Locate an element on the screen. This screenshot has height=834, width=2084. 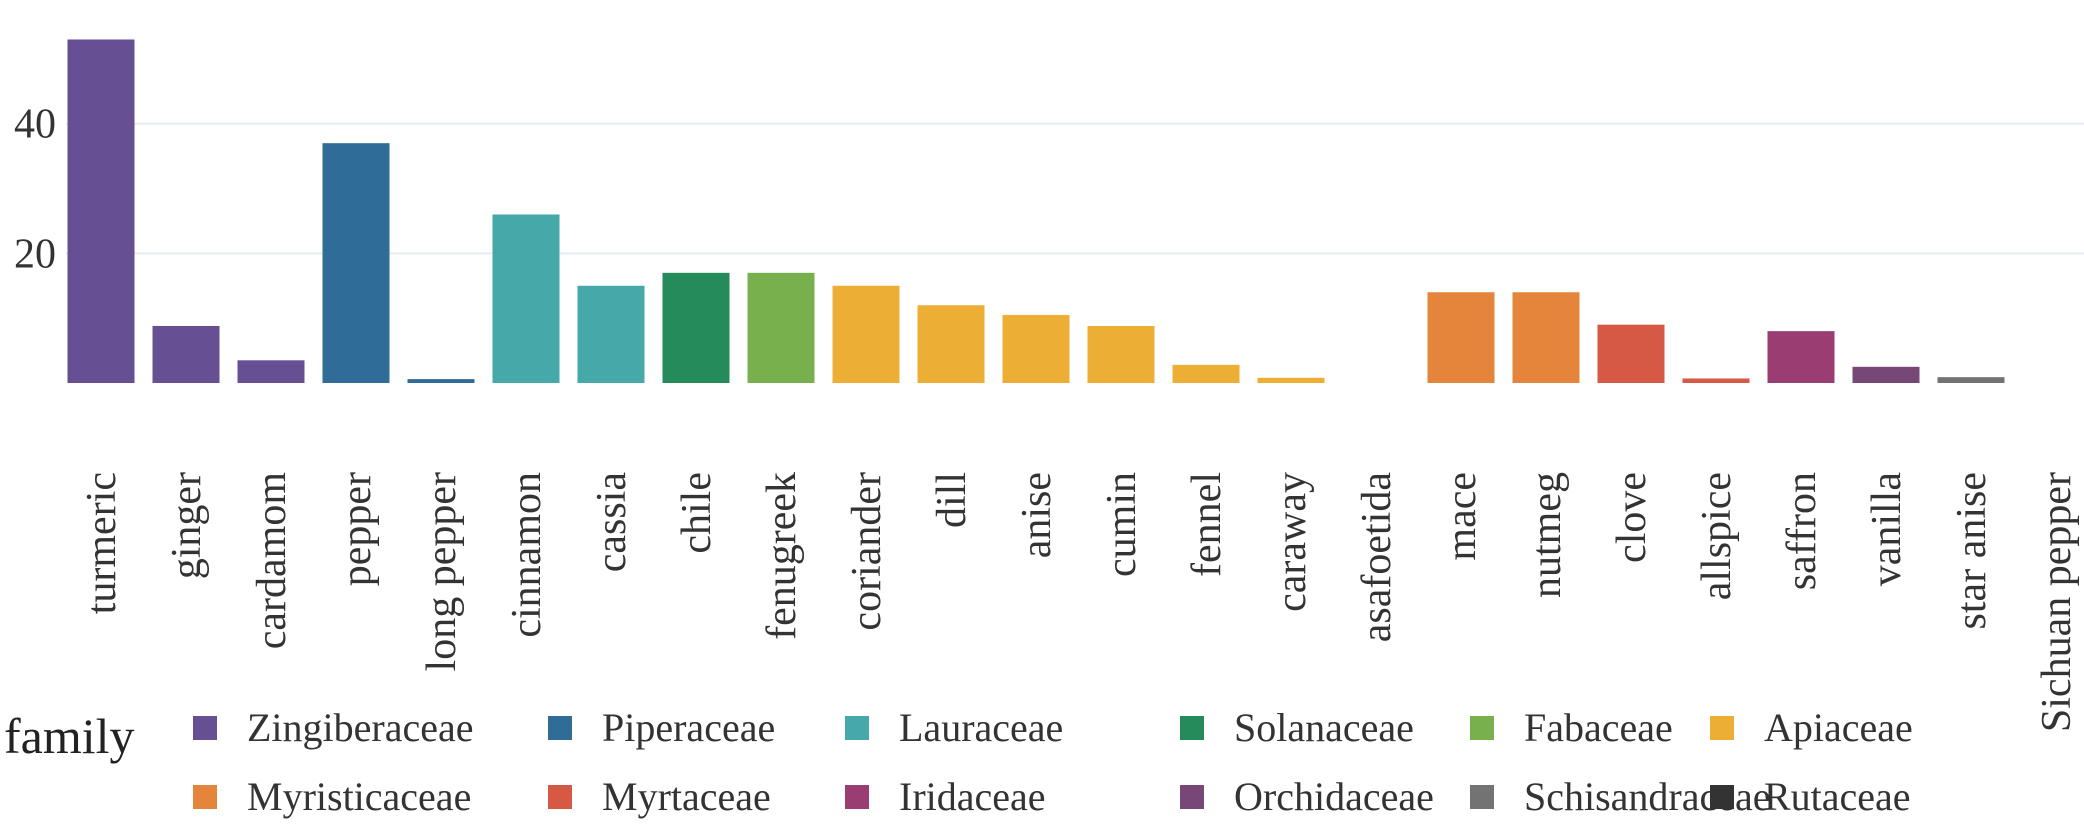
bar-chile is located at coordinates (696, 327).